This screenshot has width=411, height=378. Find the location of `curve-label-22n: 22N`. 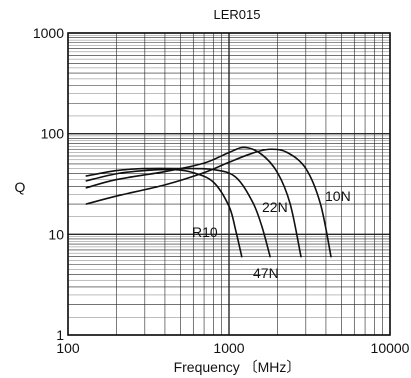

curve-label-22n: 22N is located at coordinates (275, 207).